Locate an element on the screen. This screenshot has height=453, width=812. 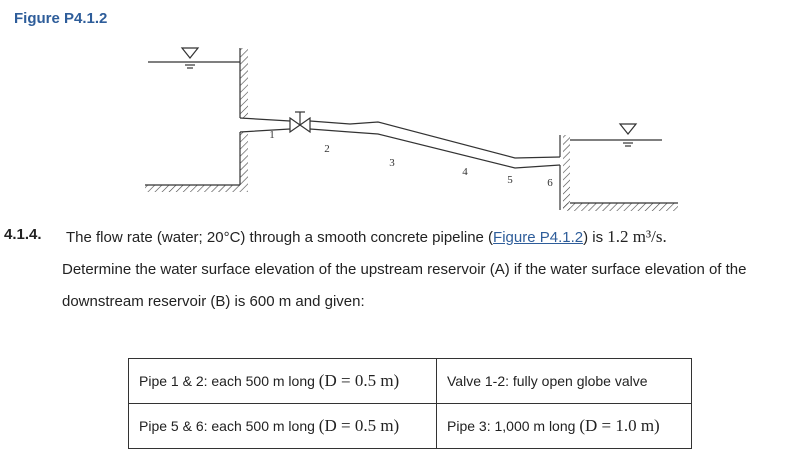
problem-number: 4.1.4. is located at coordinates (23, 234).